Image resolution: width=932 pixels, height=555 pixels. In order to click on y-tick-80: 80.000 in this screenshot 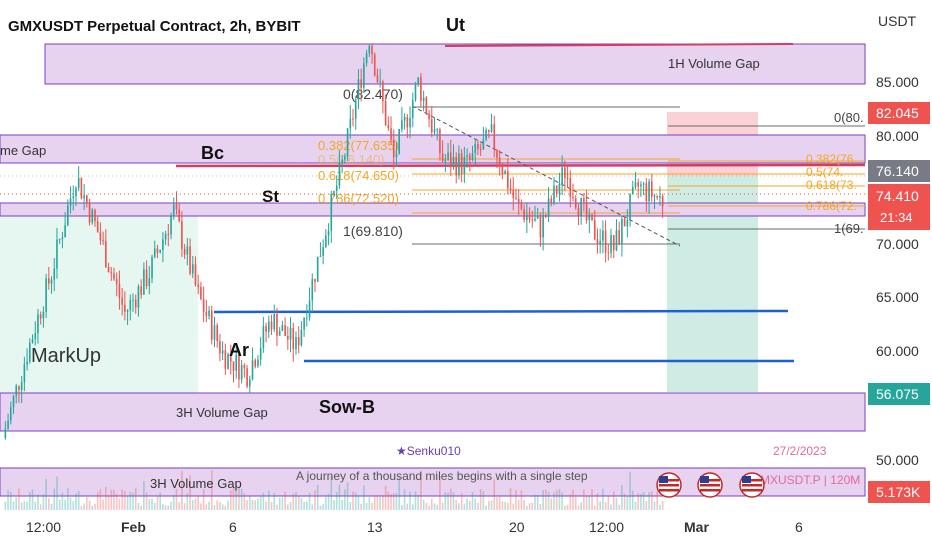, I will do `click(897, 136)`.